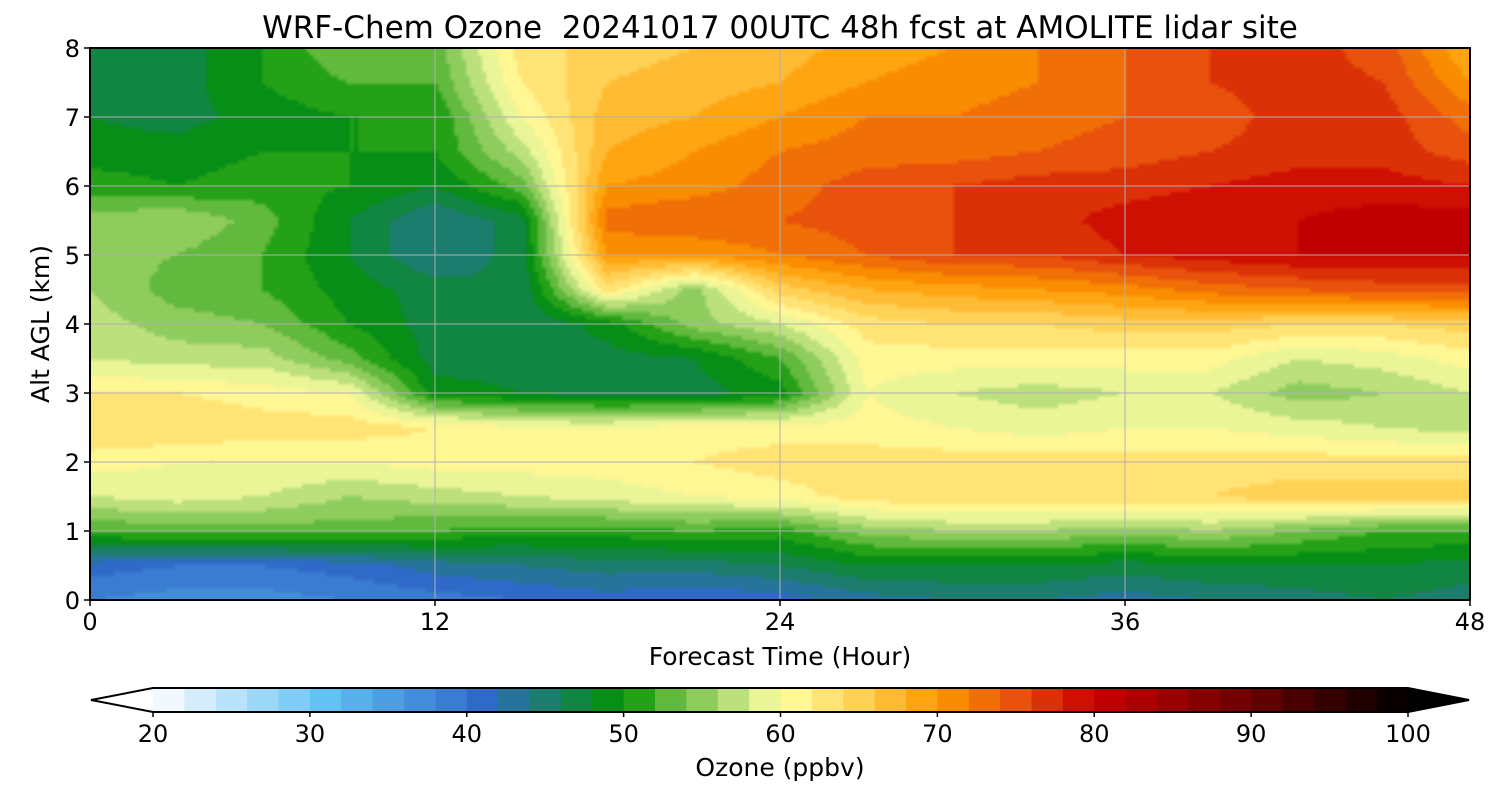  I want to click on y-axis-ticks: 0 1 2 3 4 5 6 7 8, so click(77, 325).